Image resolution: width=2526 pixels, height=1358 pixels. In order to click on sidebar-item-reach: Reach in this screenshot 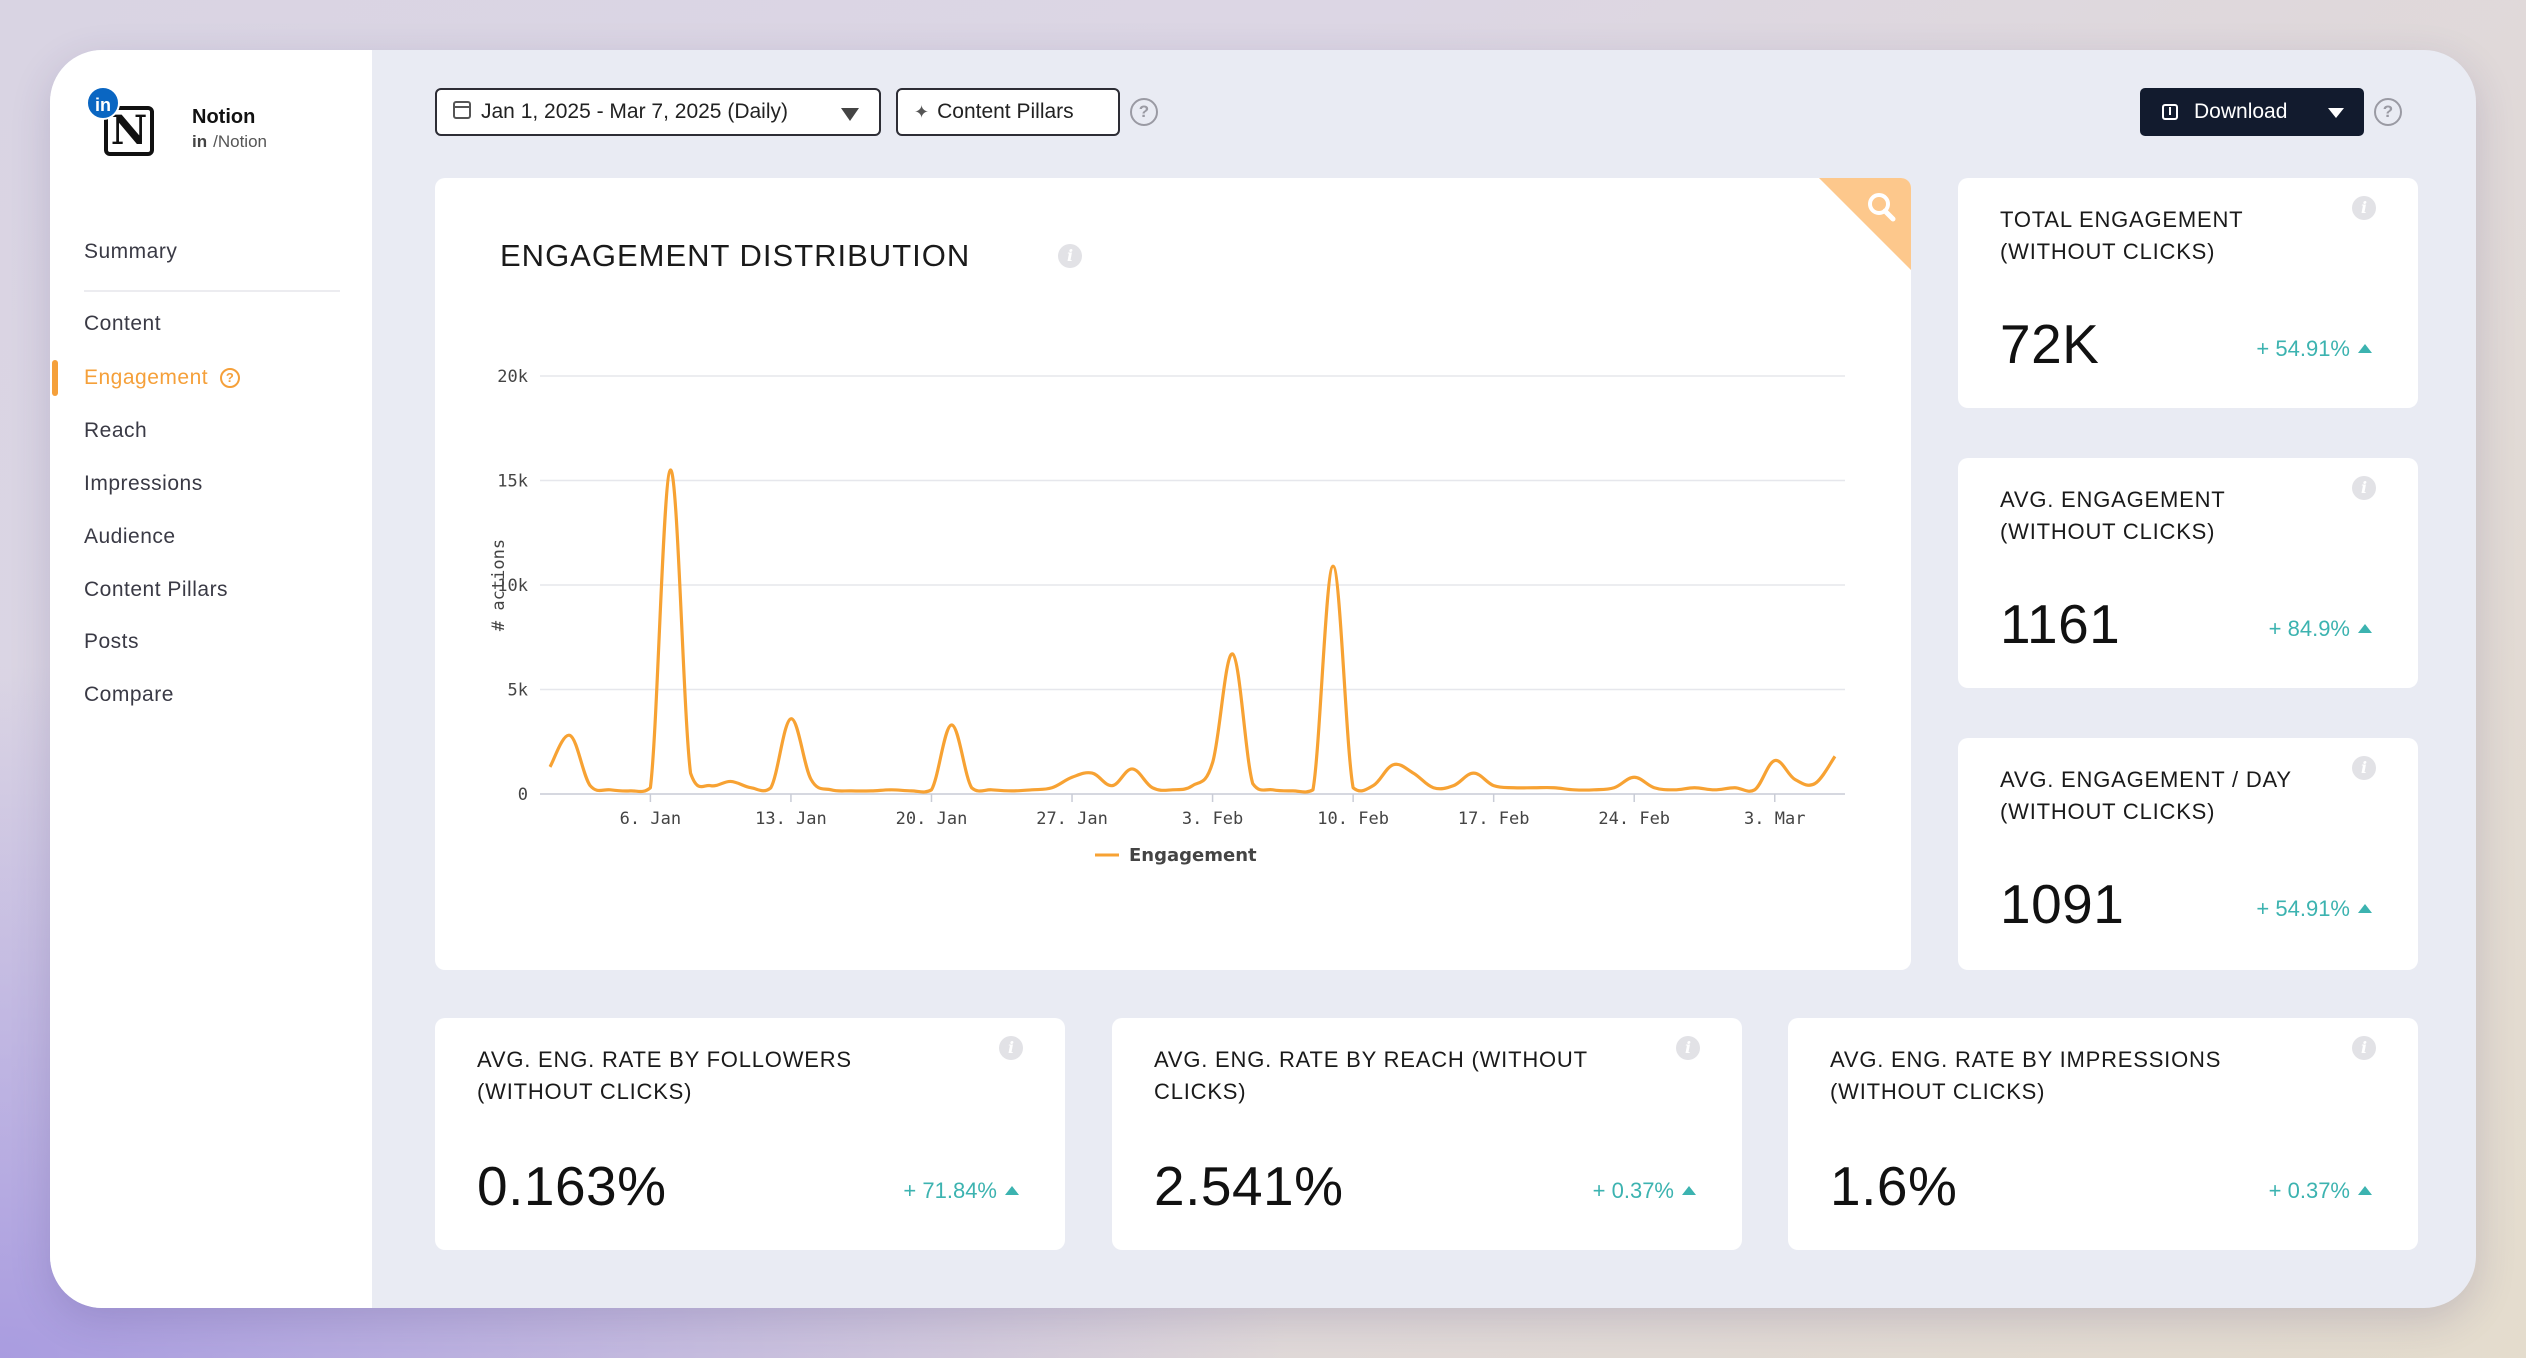, I will do `click(115, 431)`.